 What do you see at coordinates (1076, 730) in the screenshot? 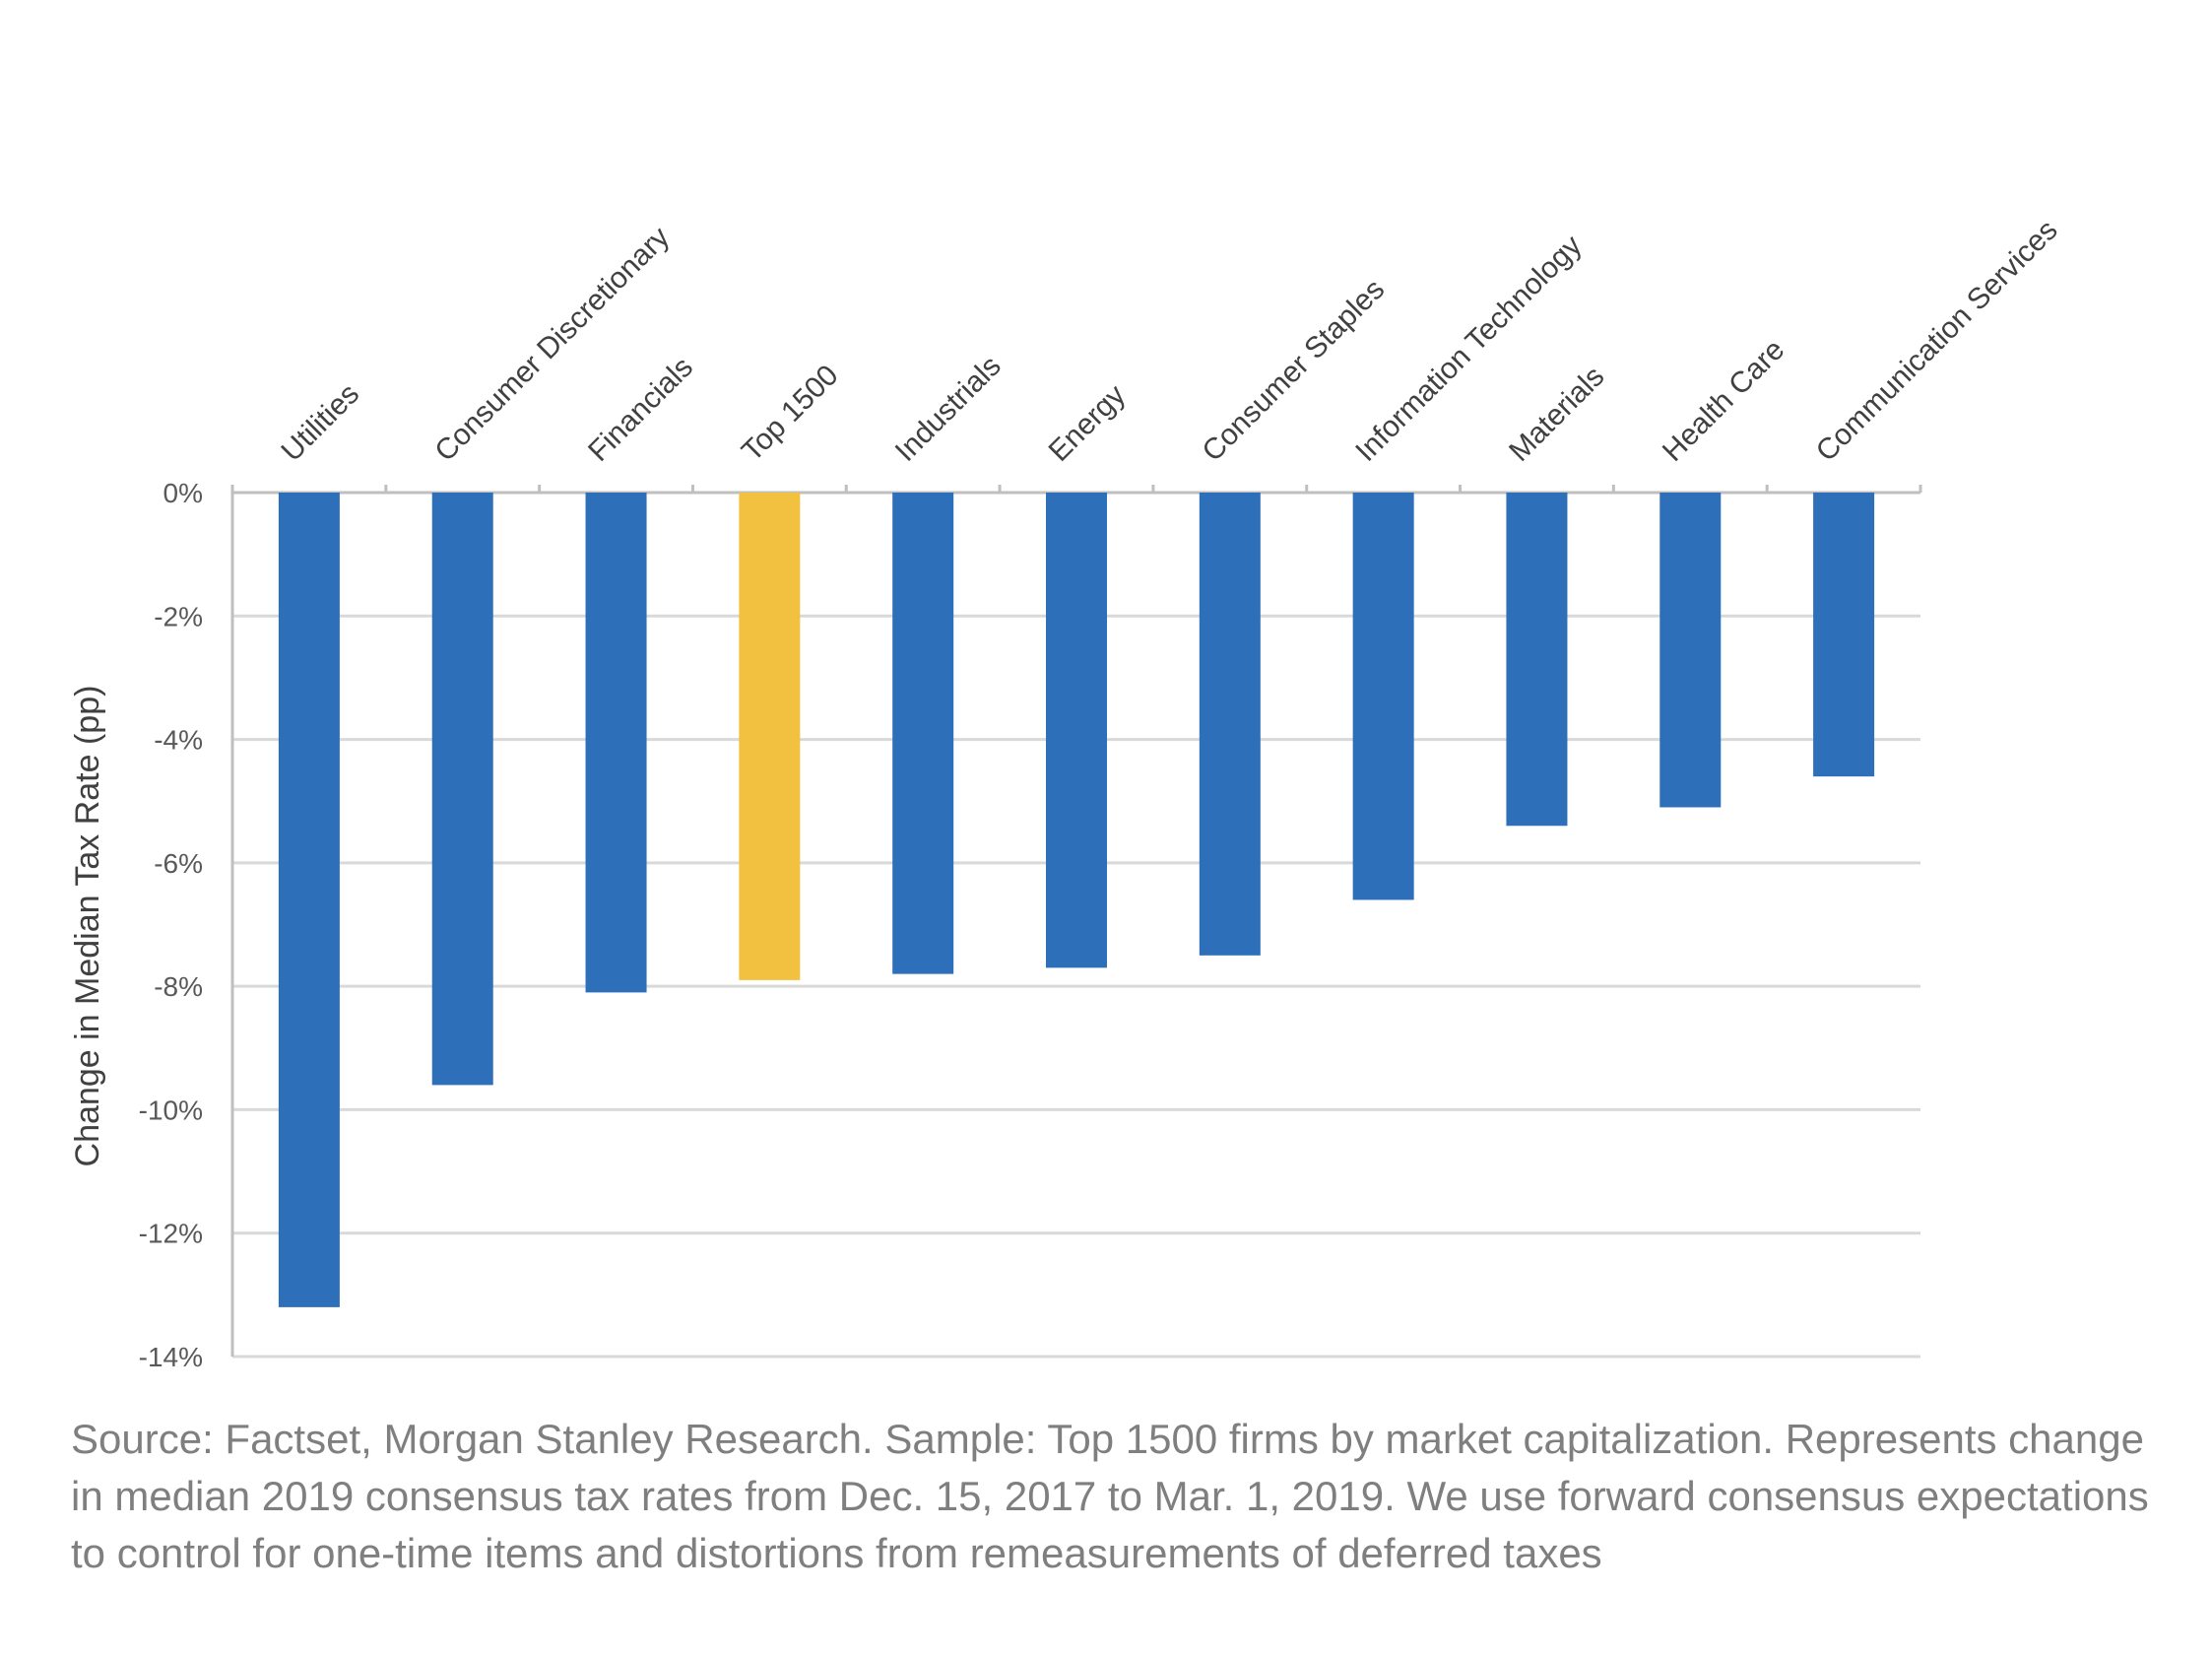
I see `bar-energy` at bounding box center [1076, 730].